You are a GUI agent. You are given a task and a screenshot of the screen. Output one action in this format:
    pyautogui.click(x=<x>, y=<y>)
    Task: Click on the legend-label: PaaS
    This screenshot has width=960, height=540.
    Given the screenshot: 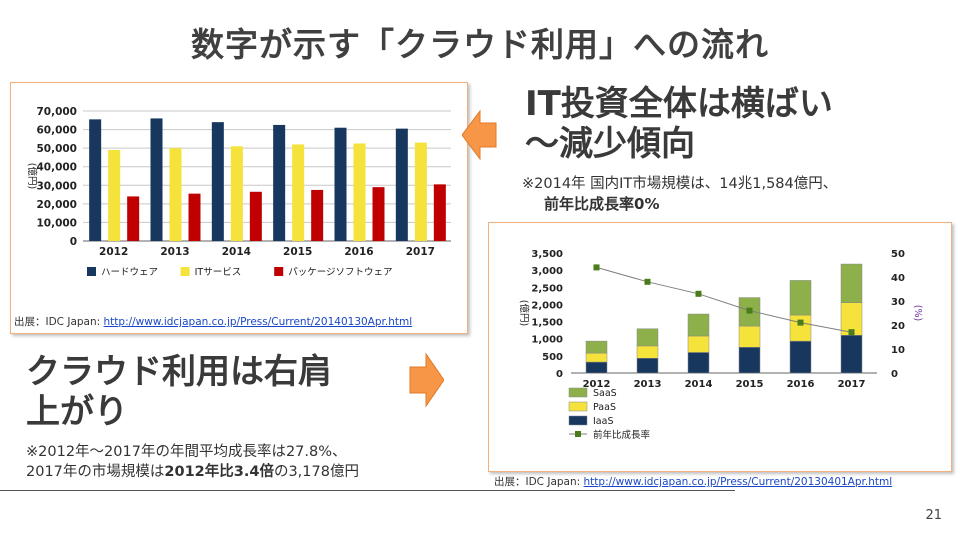 What is the action you would take?
    pyautogui.click(x=604, y=407)
    